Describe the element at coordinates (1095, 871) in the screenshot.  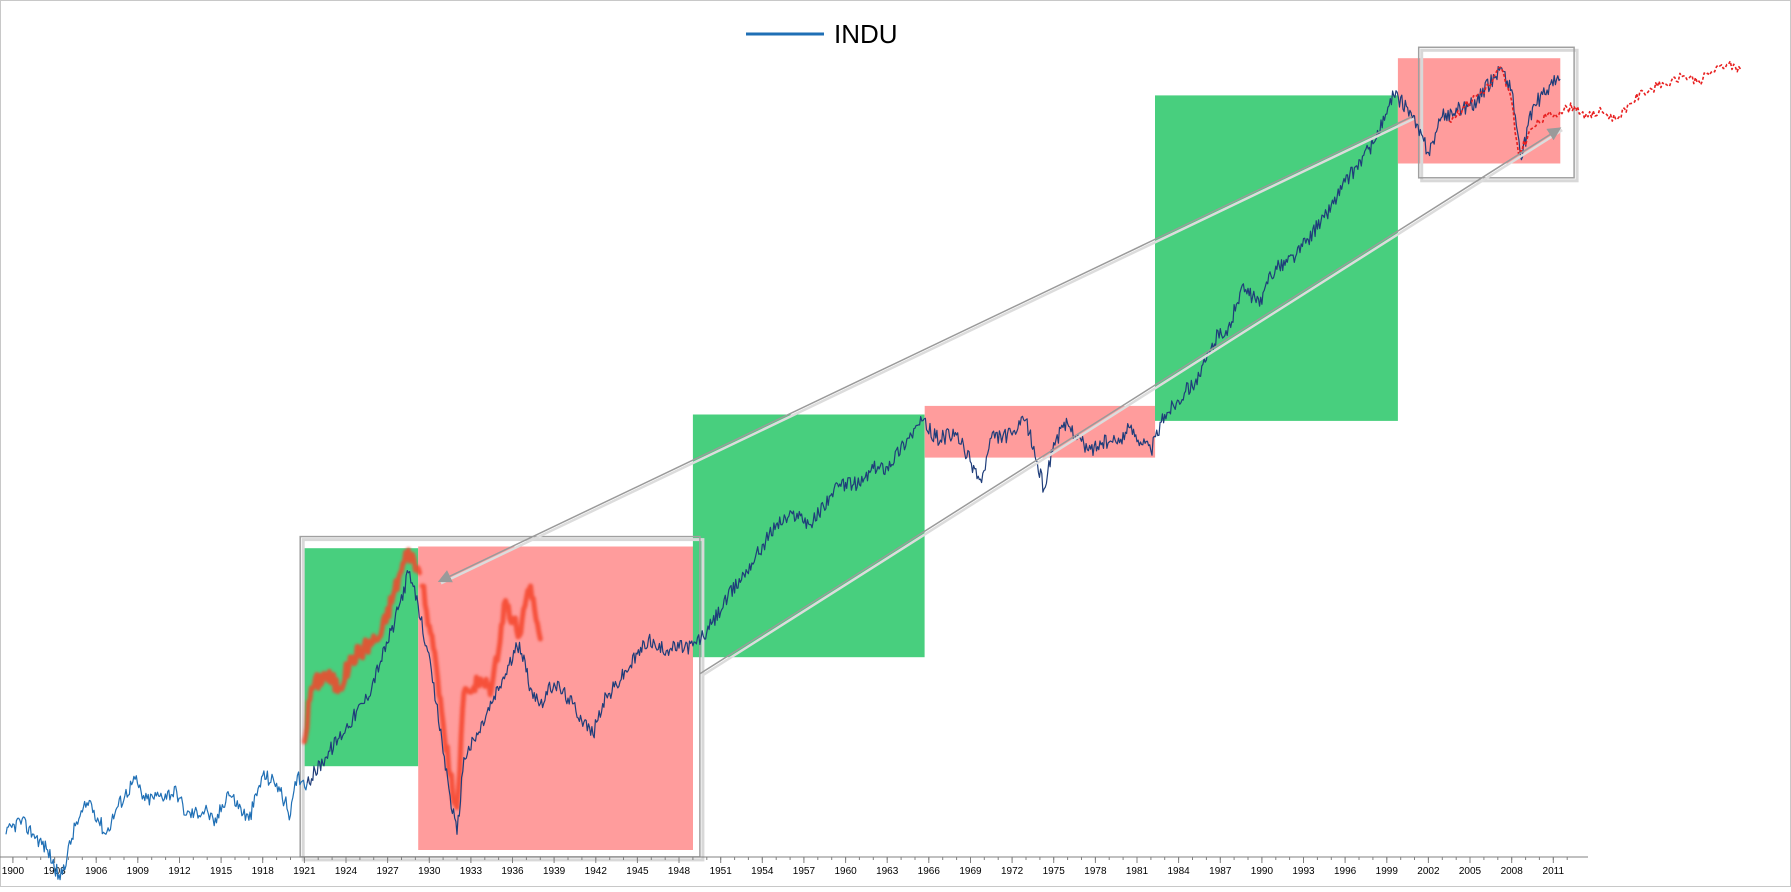
I see `x-tick-label-1978: 1978` at that location.